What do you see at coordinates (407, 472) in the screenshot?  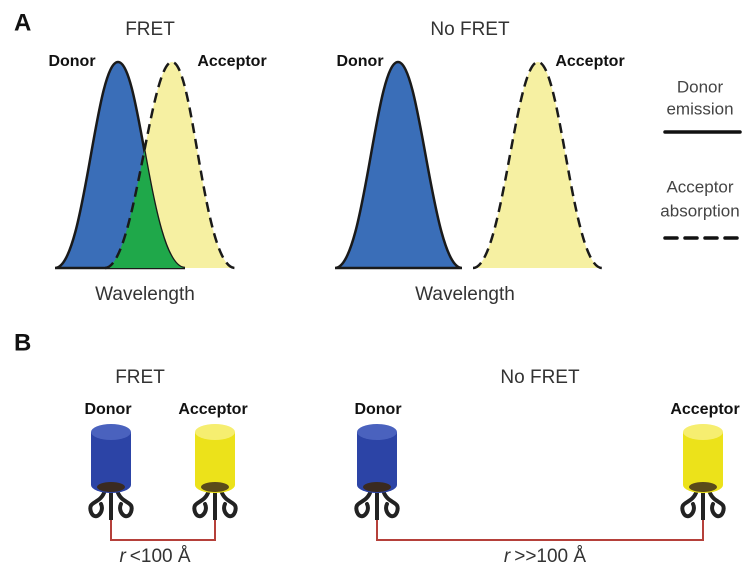 I see `molecules` at bounding box center [407, 472].